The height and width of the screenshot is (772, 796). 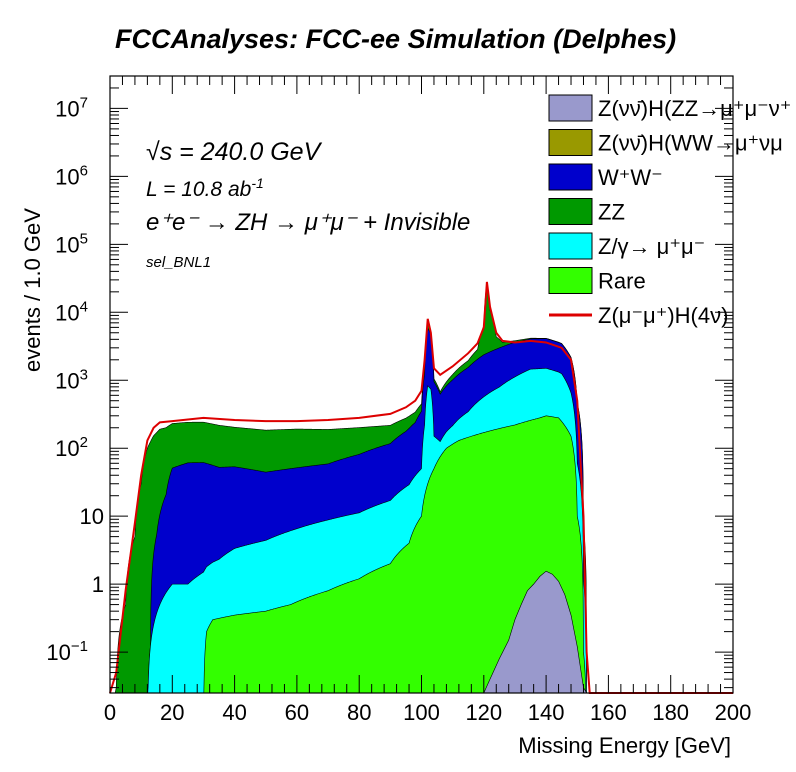 What do you see at coordinates (234, 152) in the screenshot?
I see `sqrt-s-annotation: √s = 240.0 GeV` at bounding box center [234, 152].